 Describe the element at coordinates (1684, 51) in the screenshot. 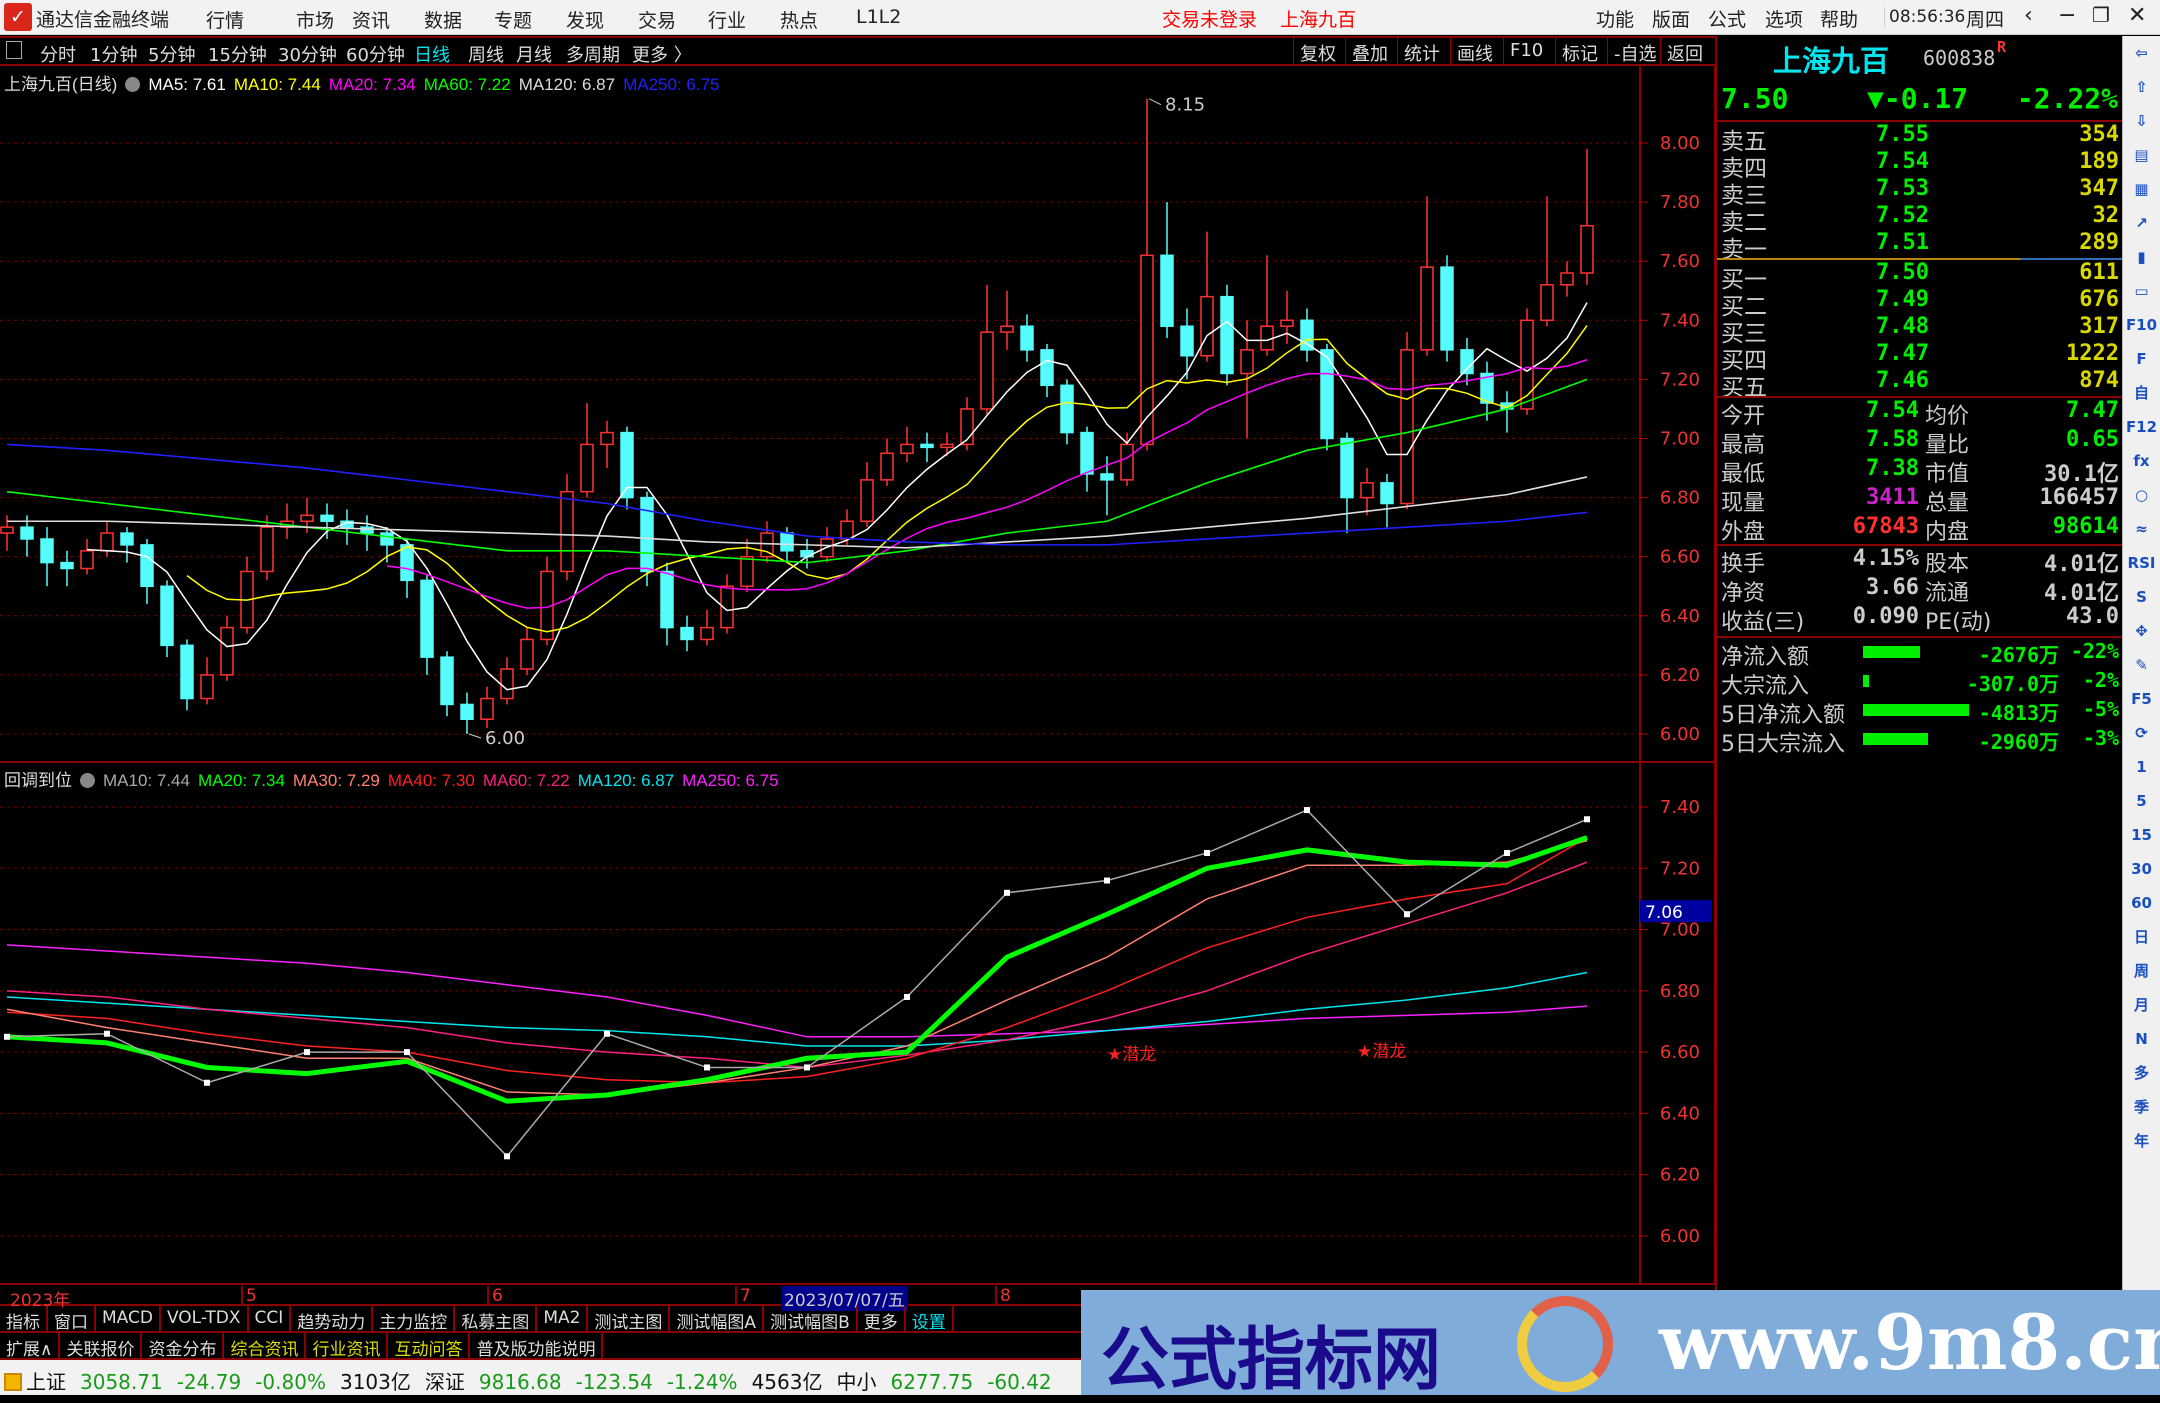

I see `chart-tool-7: 返回` at that location.